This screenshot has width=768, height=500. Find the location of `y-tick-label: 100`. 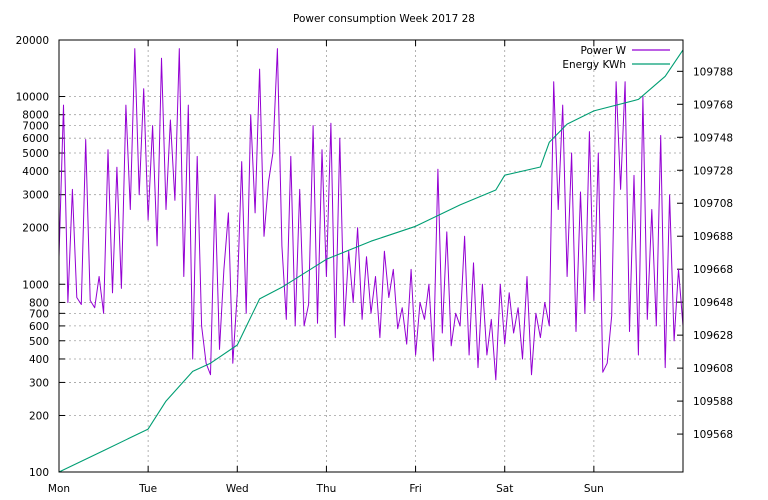

y-tick-label: 100 is located at coordinates (39, 473).